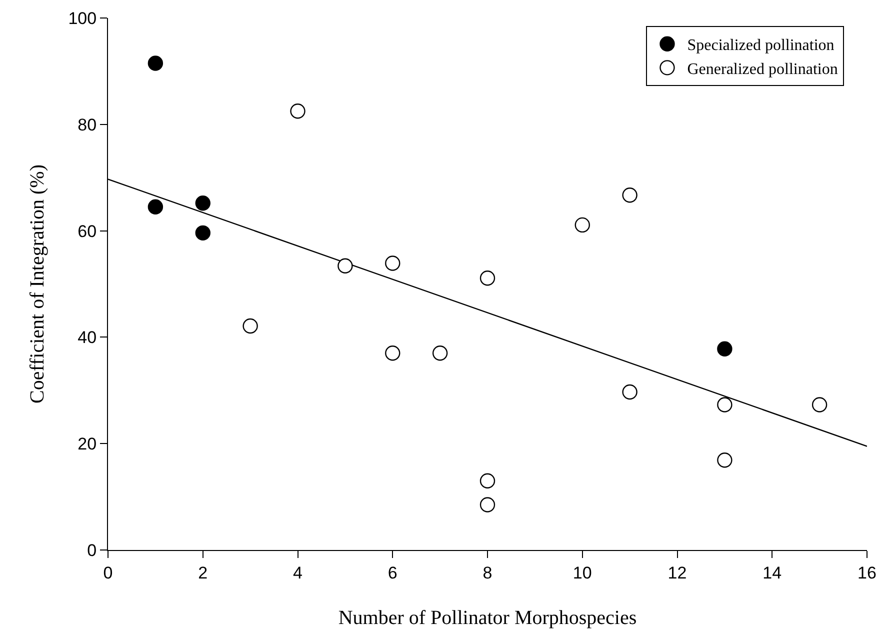 This screenshot has height=637, width=879. I want to click on x-tick-label: 4, so click(297, 572).